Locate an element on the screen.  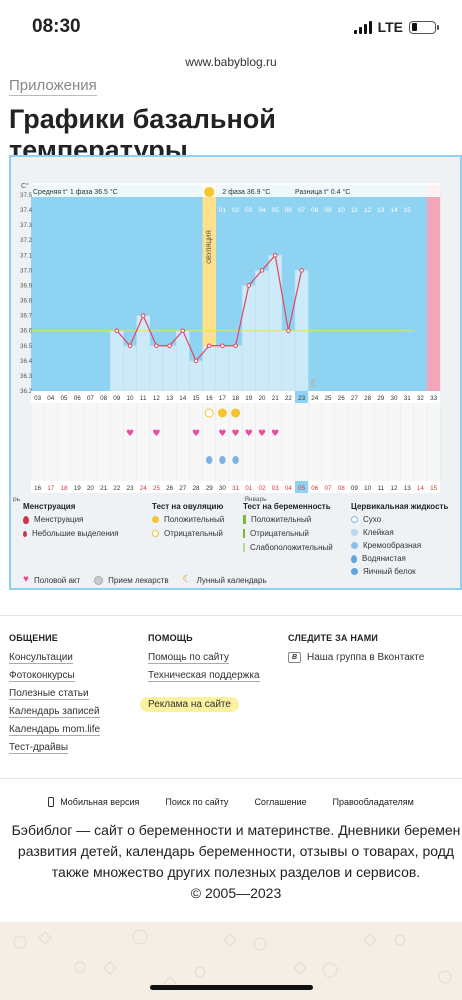
top-cycle-day-label: 14 is located at coordinates (394, 210).